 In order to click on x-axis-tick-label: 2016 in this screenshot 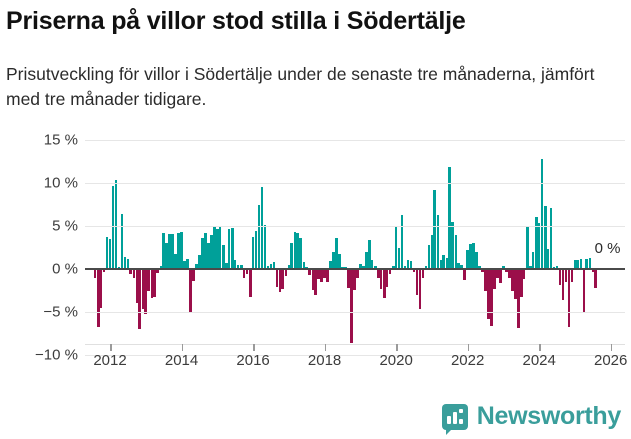, I will do `click(253, 360)`.